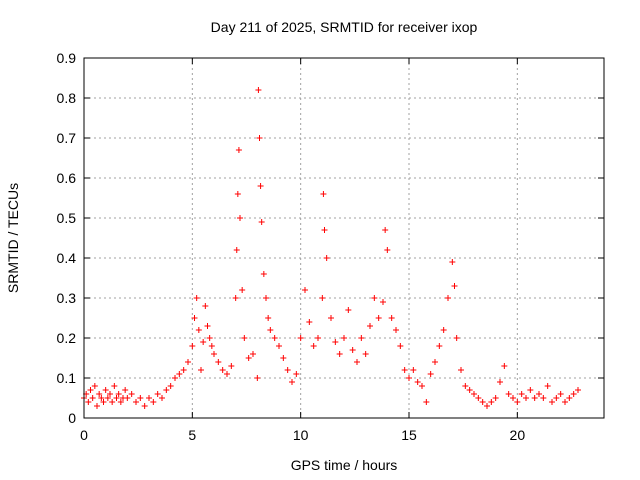  I want to click on x-tick-label: 10, so click(301, 435).